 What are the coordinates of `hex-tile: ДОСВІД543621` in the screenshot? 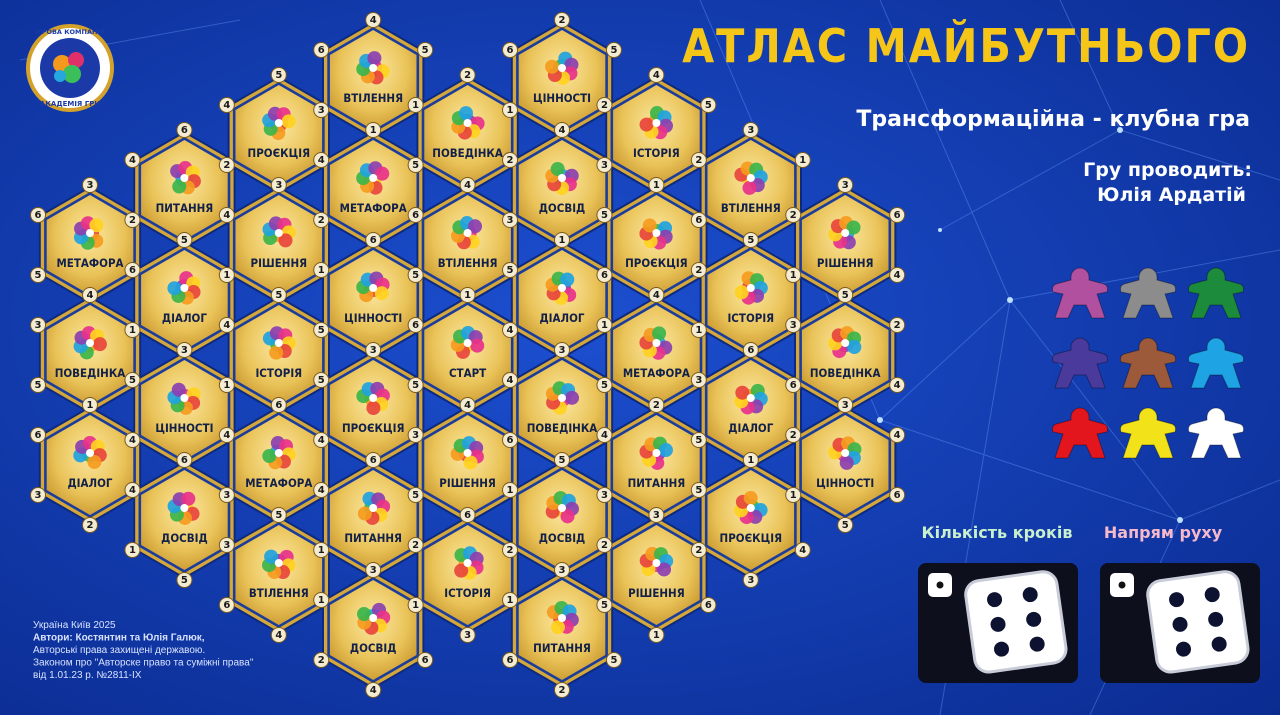 It's located at (562, 520).